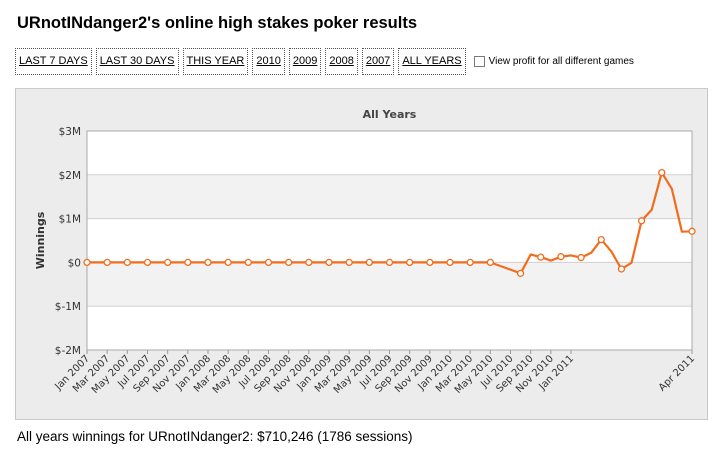 This screenshot has height=463, width=726. I want to click on y-tick-label: $2M, so click(70, 176).